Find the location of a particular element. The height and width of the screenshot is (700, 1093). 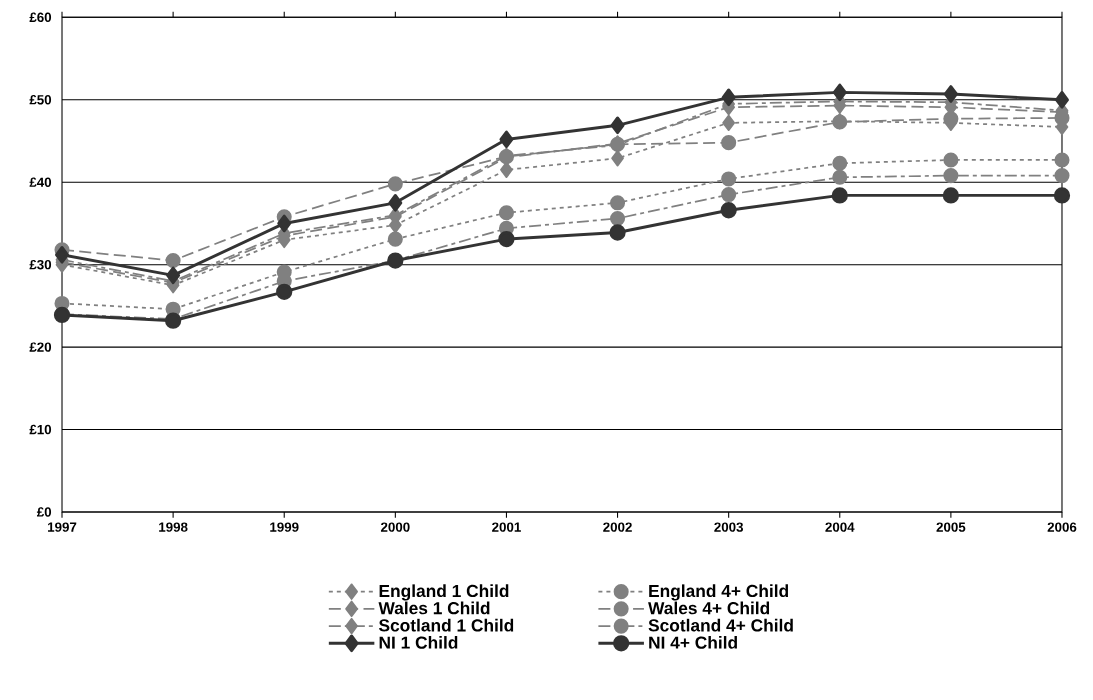

y-tick-label: £20 is located at coordinates (40, 347).